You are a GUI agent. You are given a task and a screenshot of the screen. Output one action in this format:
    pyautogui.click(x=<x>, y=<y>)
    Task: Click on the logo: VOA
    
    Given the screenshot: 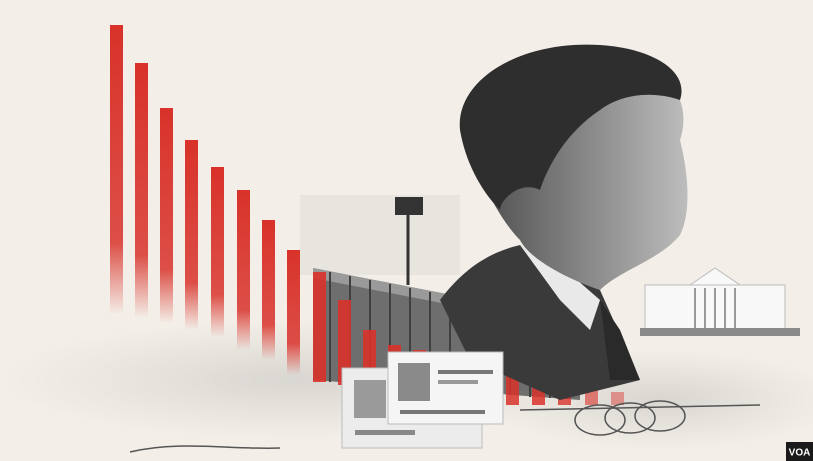 What is the action you would take?
    pyautogui.click(x=800, y=453)
    